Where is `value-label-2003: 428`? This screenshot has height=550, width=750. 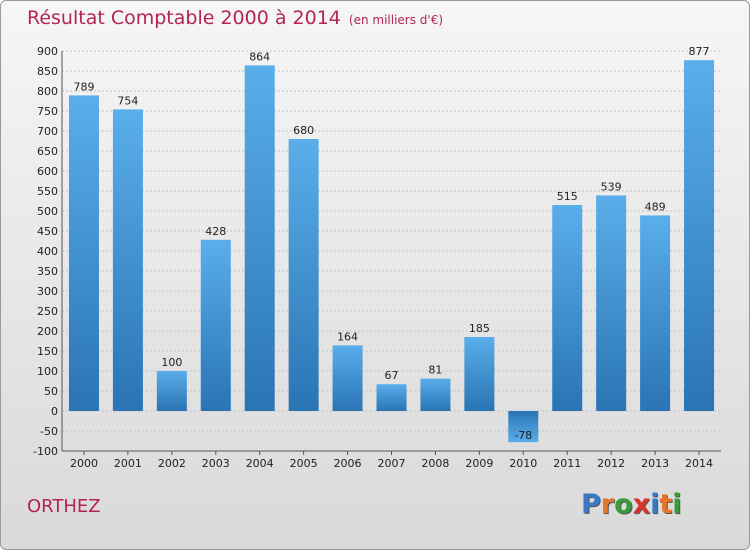 value-label-2003: 428 is located at coordinates (215, 231).